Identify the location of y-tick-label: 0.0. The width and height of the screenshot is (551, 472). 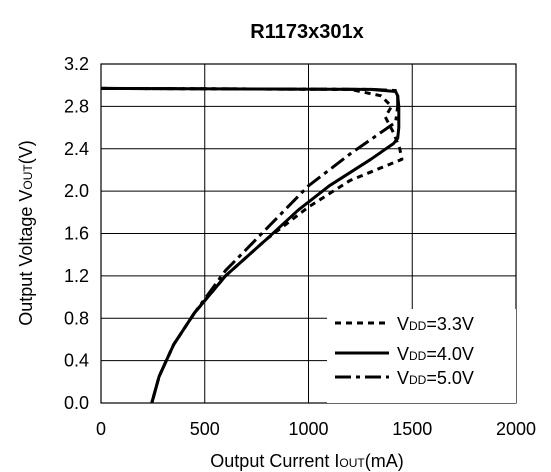
(76, 403).